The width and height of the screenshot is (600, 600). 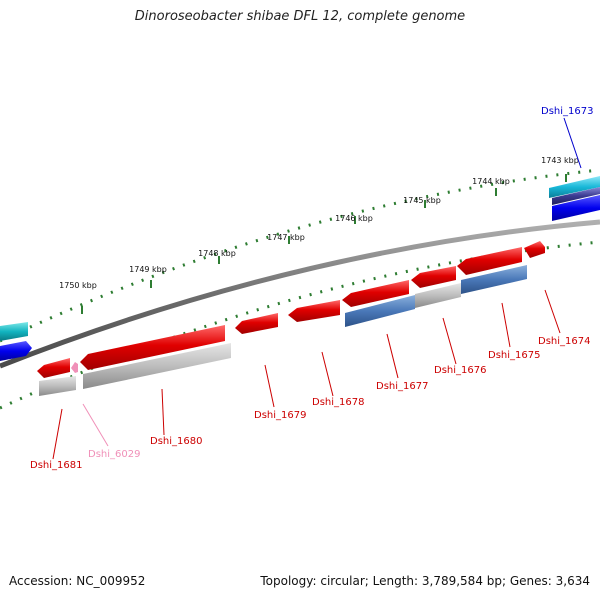 I want to click on feature-left-blue, so click(x=16, y=351).